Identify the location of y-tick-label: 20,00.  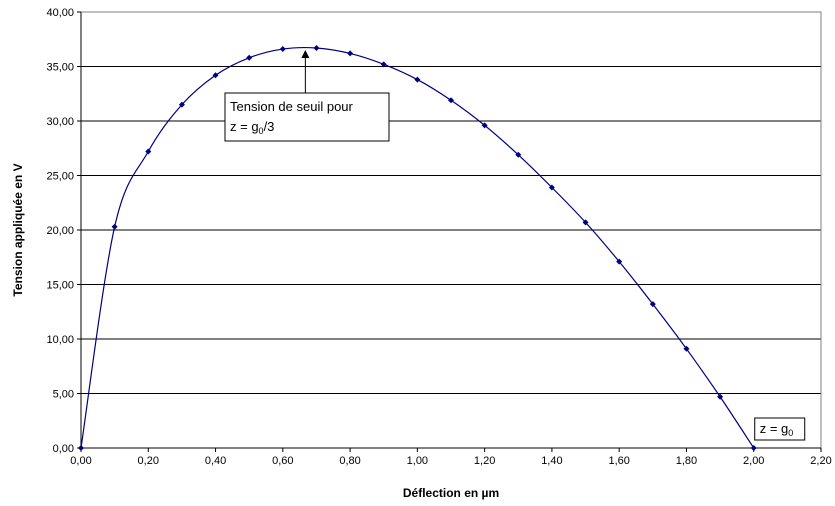
(60, 231).